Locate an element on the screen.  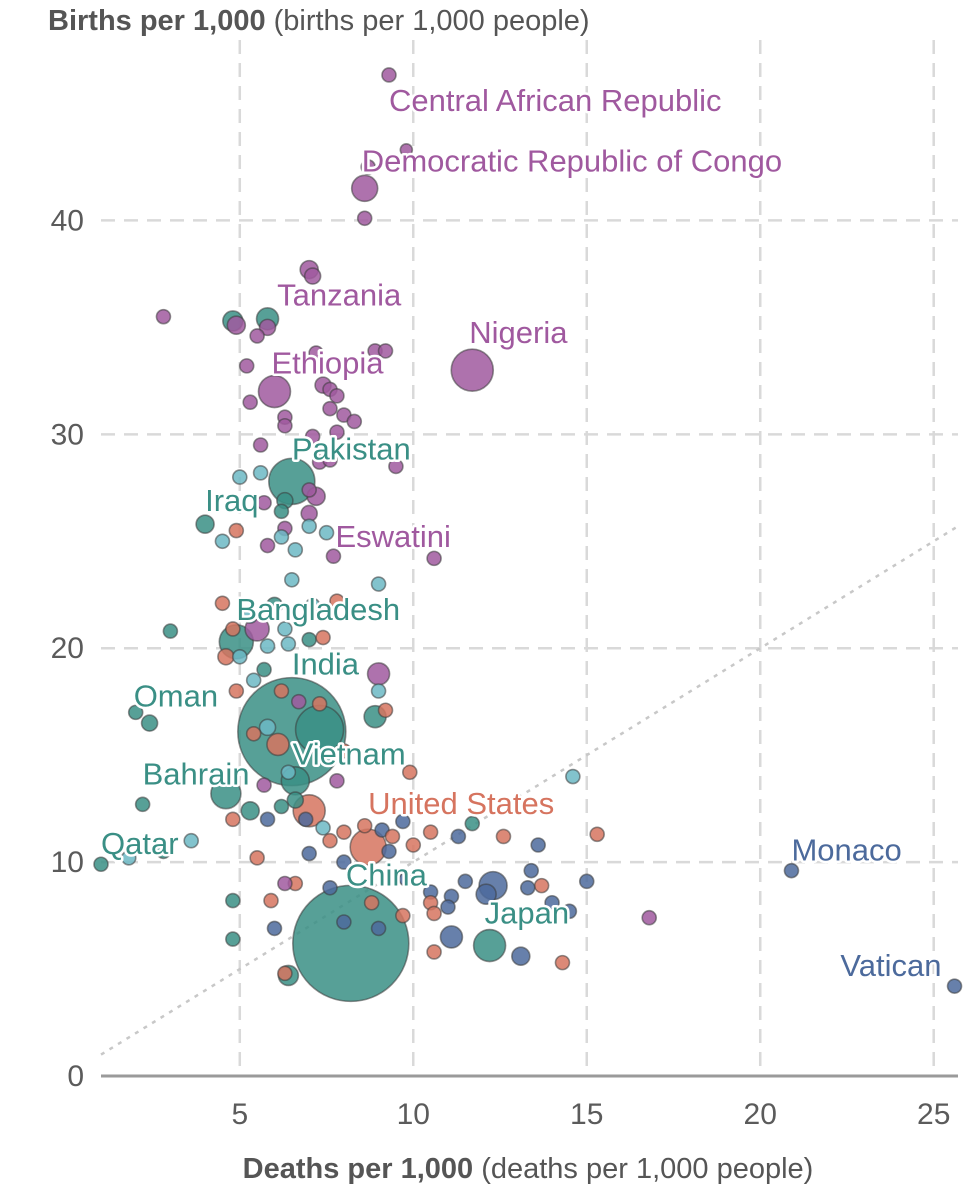
country-label-bangladesh: Bangladesh is located at coordinates (318, 609).